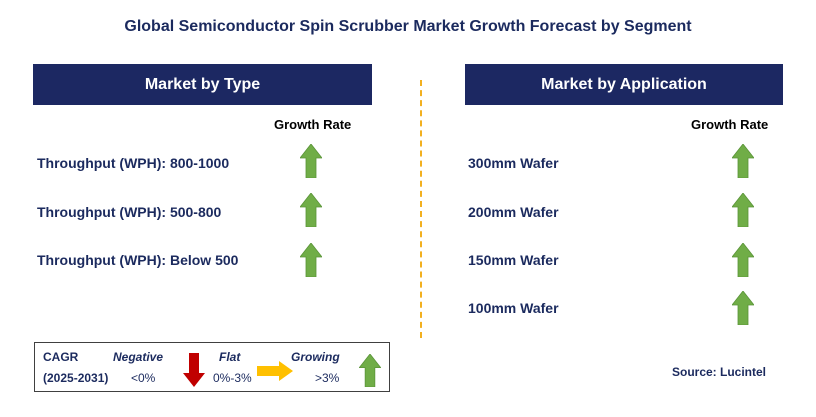 The width and height of the screenshot is (816, 417). Describe the element at coordinates (327, 378) in the screenshot. I see `legend-growing-value: >3%` at that location.